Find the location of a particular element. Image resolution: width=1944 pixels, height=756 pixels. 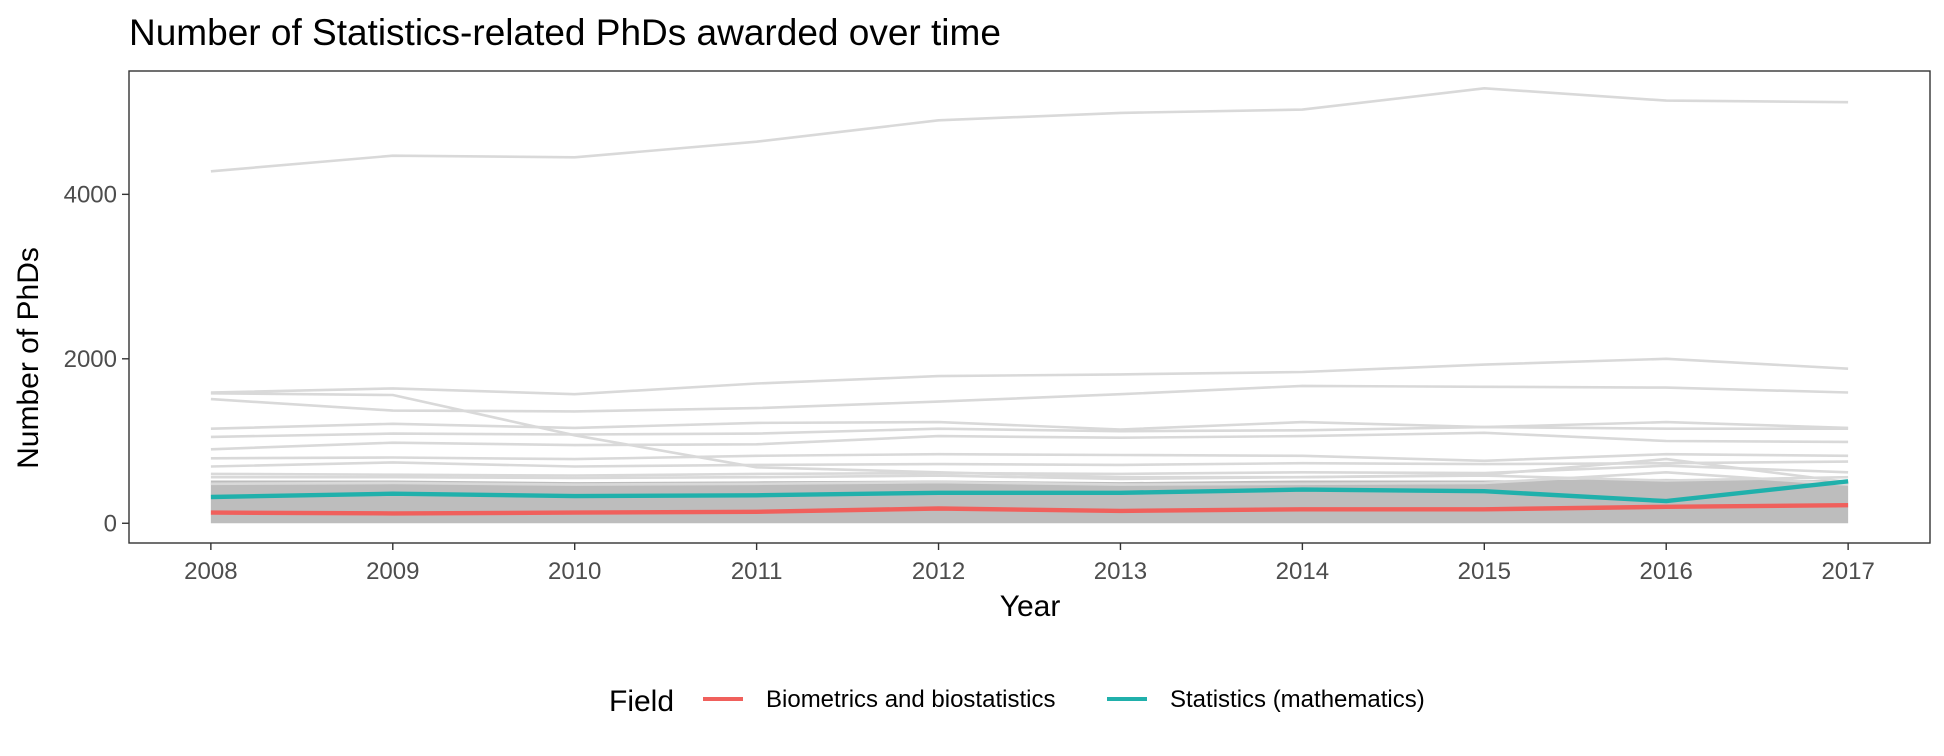

x-tick-label: 2010 is located at coordinates (574, 571).